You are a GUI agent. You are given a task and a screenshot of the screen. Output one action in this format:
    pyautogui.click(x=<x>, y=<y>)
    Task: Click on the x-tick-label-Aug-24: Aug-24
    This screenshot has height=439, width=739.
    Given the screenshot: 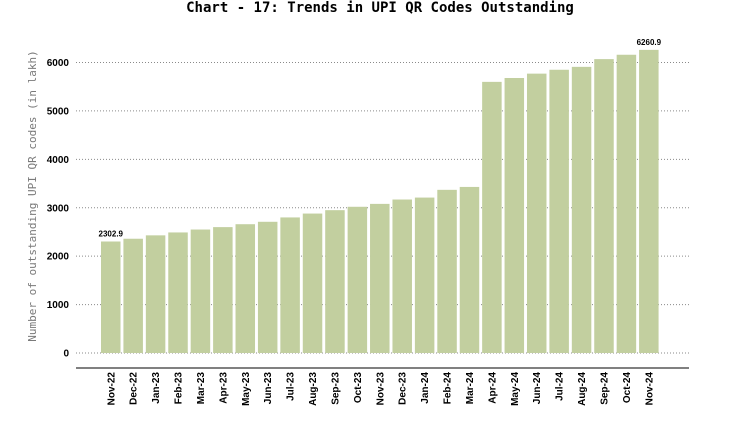 What is the action you would take?
    pyautogui.click(x=582, y=389)
    